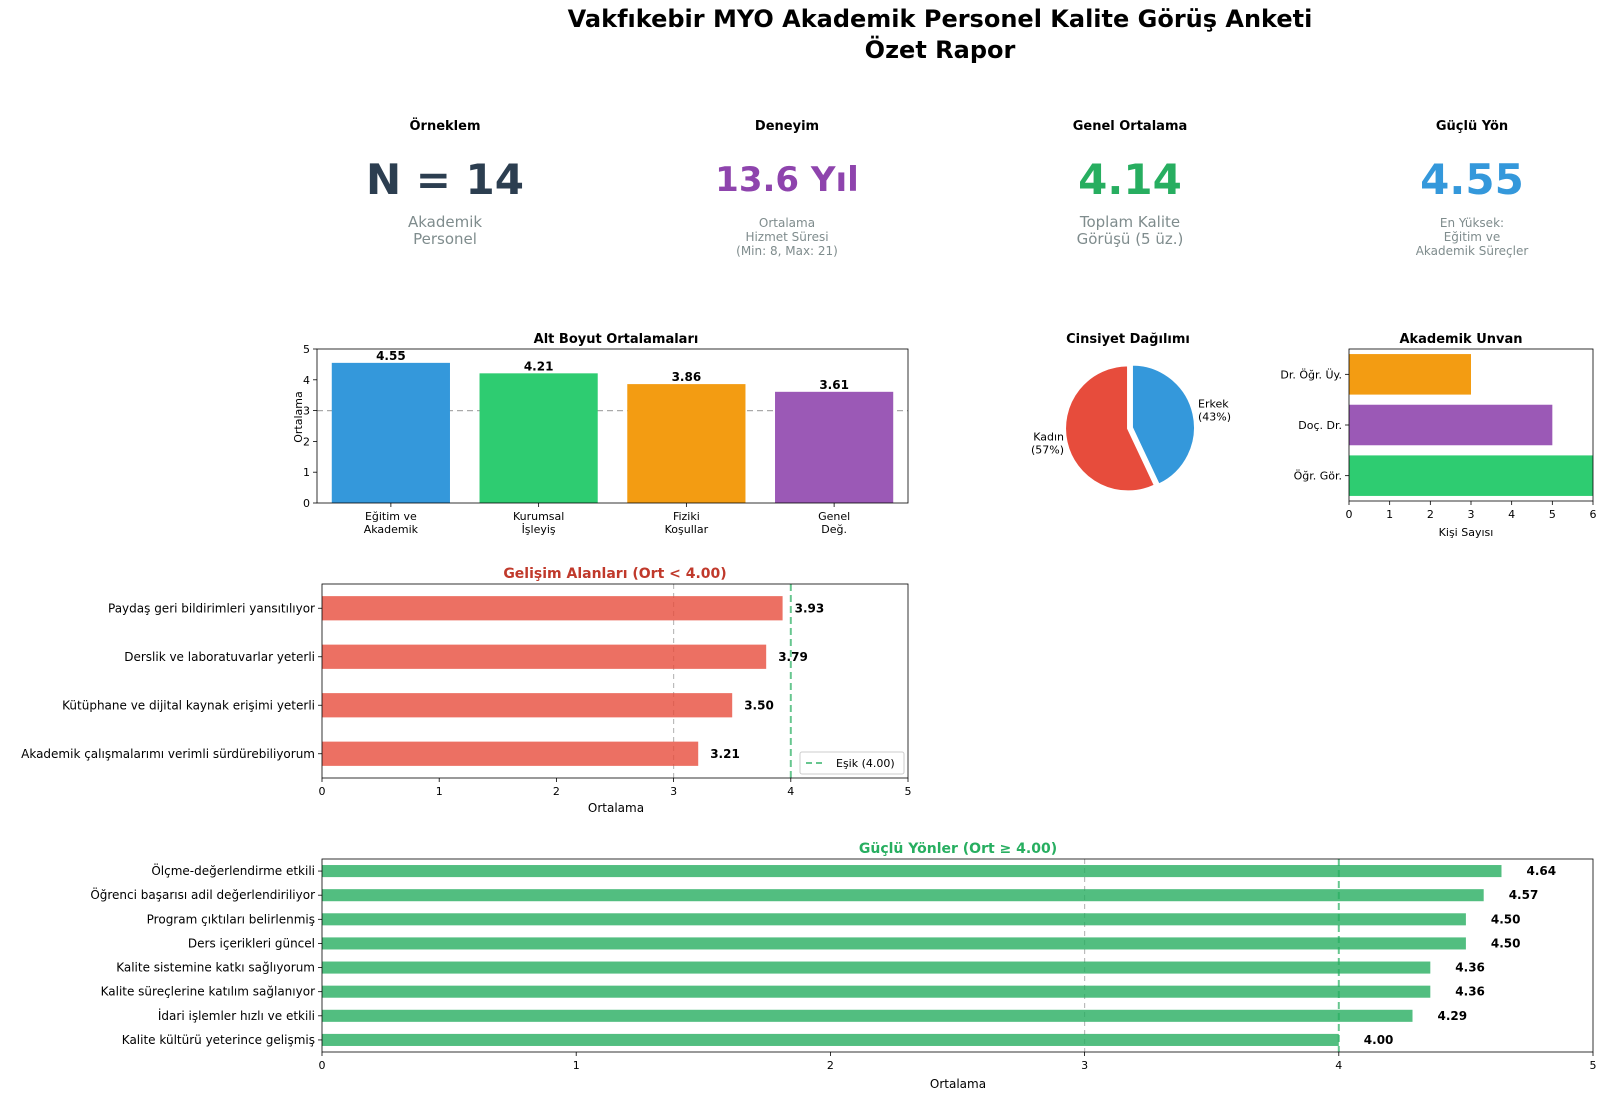  What do you see at coordinates (539, 529) in the screenshot?
I see `subdim-xtick-label: İşleyiş` at bounding box center [539, 529].